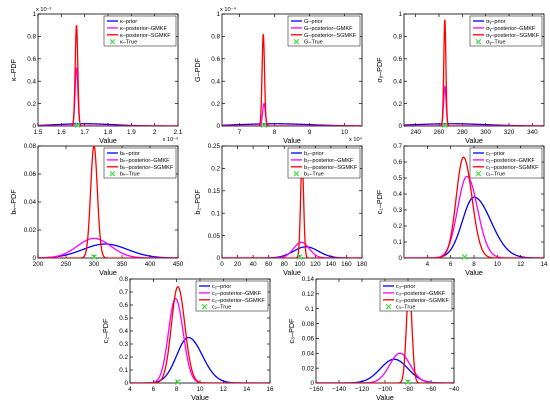 The width and height of the screenshot is (550, 404). What do you see at coordinates (346, 264) in the screenshot?
I see `x-tick-label: 160` at bounding box center [346, 264].